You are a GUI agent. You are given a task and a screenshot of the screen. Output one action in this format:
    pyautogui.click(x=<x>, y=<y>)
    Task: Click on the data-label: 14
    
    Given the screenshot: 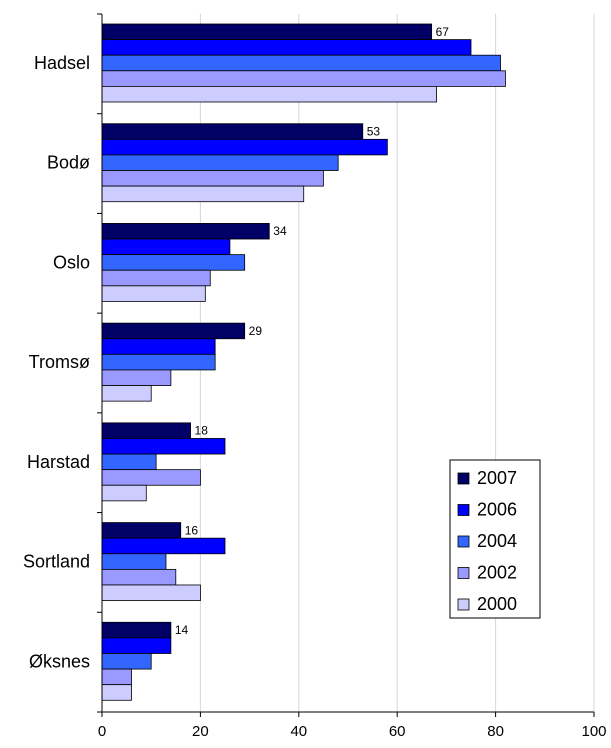 What is the action you would take?
    pyautogui.click(x=182, y=630)
    